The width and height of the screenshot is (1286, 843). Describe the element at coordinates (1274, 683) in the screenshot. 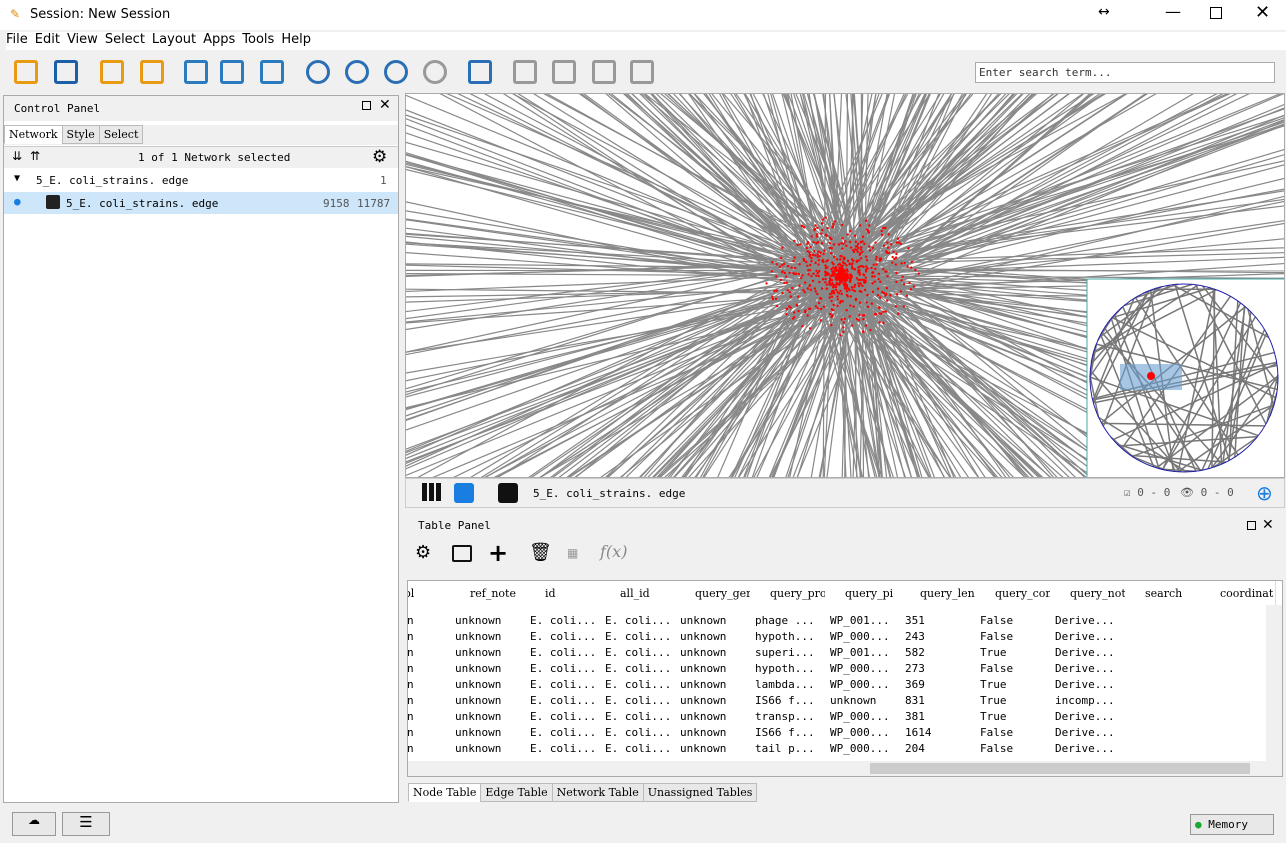

I see `vertical-scrollbar` at that location.